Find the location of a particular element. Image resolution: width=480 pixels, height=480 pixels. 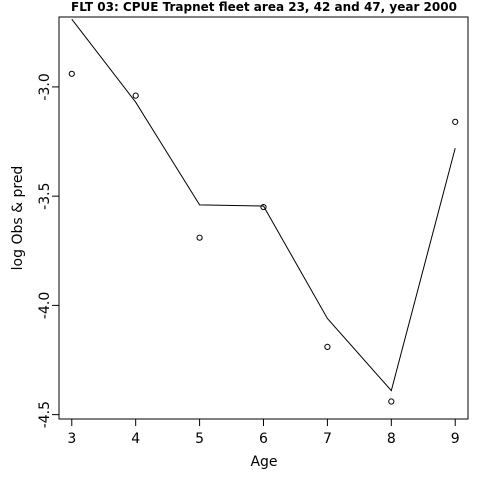

y-tick-label: -4.5 is located at coordinates (45, 414).